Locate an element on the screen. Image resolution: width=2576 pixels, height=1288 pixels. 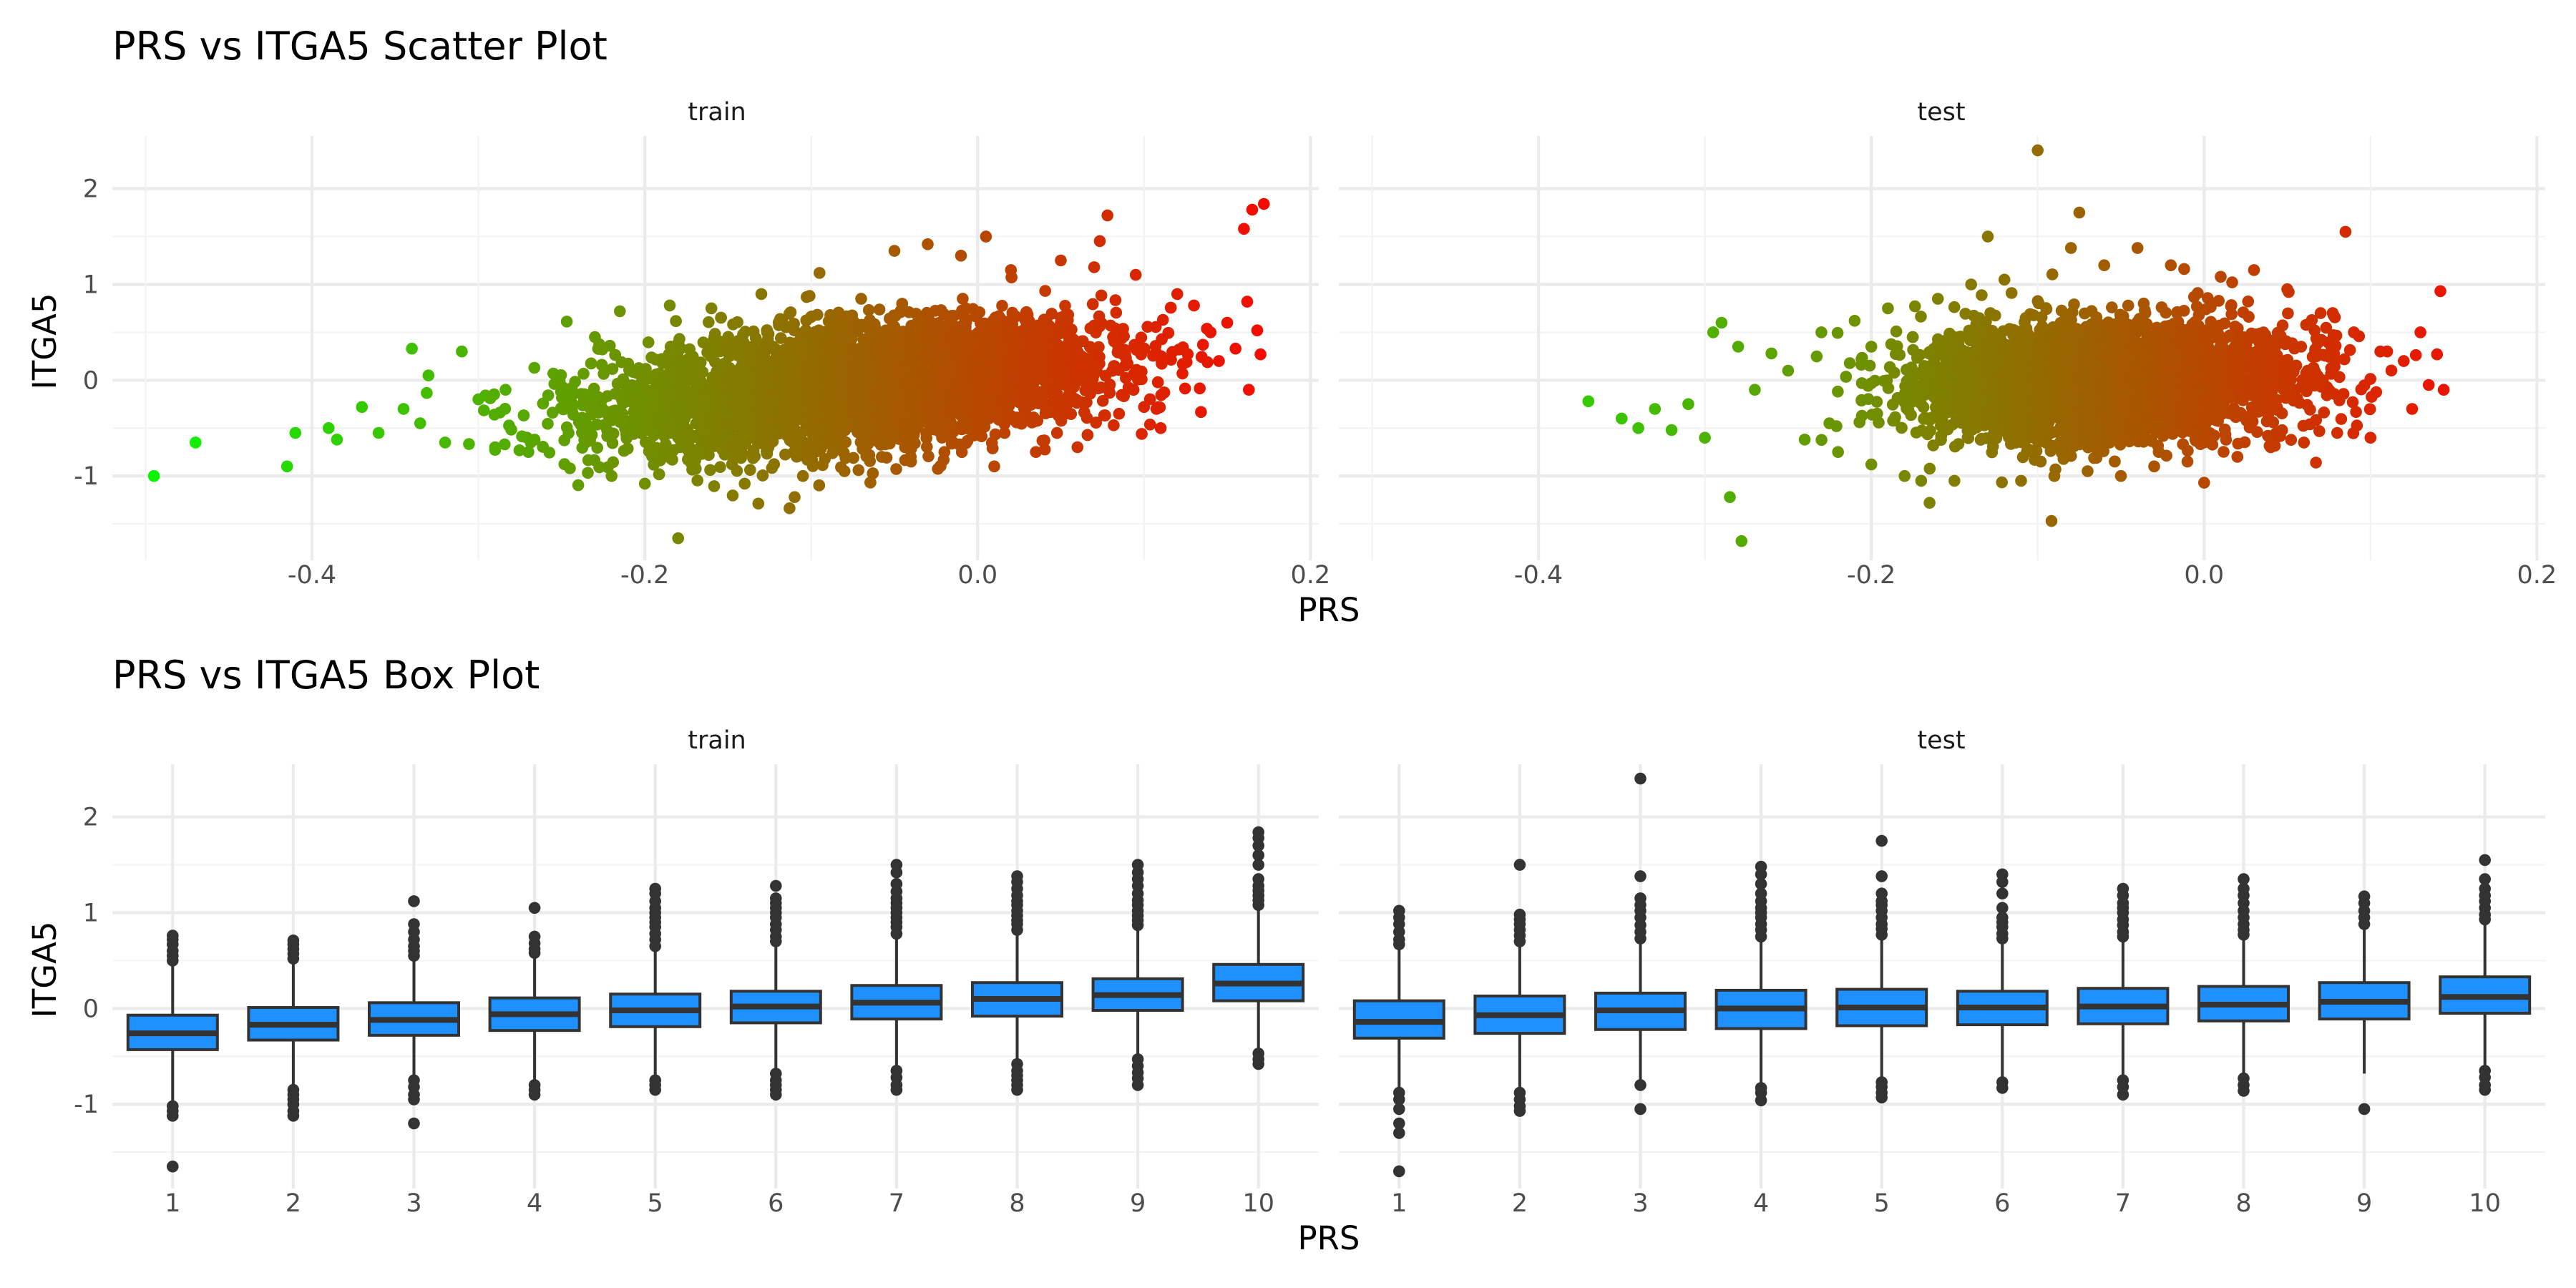
scatter-train-points is located at coordinates (708, 371).